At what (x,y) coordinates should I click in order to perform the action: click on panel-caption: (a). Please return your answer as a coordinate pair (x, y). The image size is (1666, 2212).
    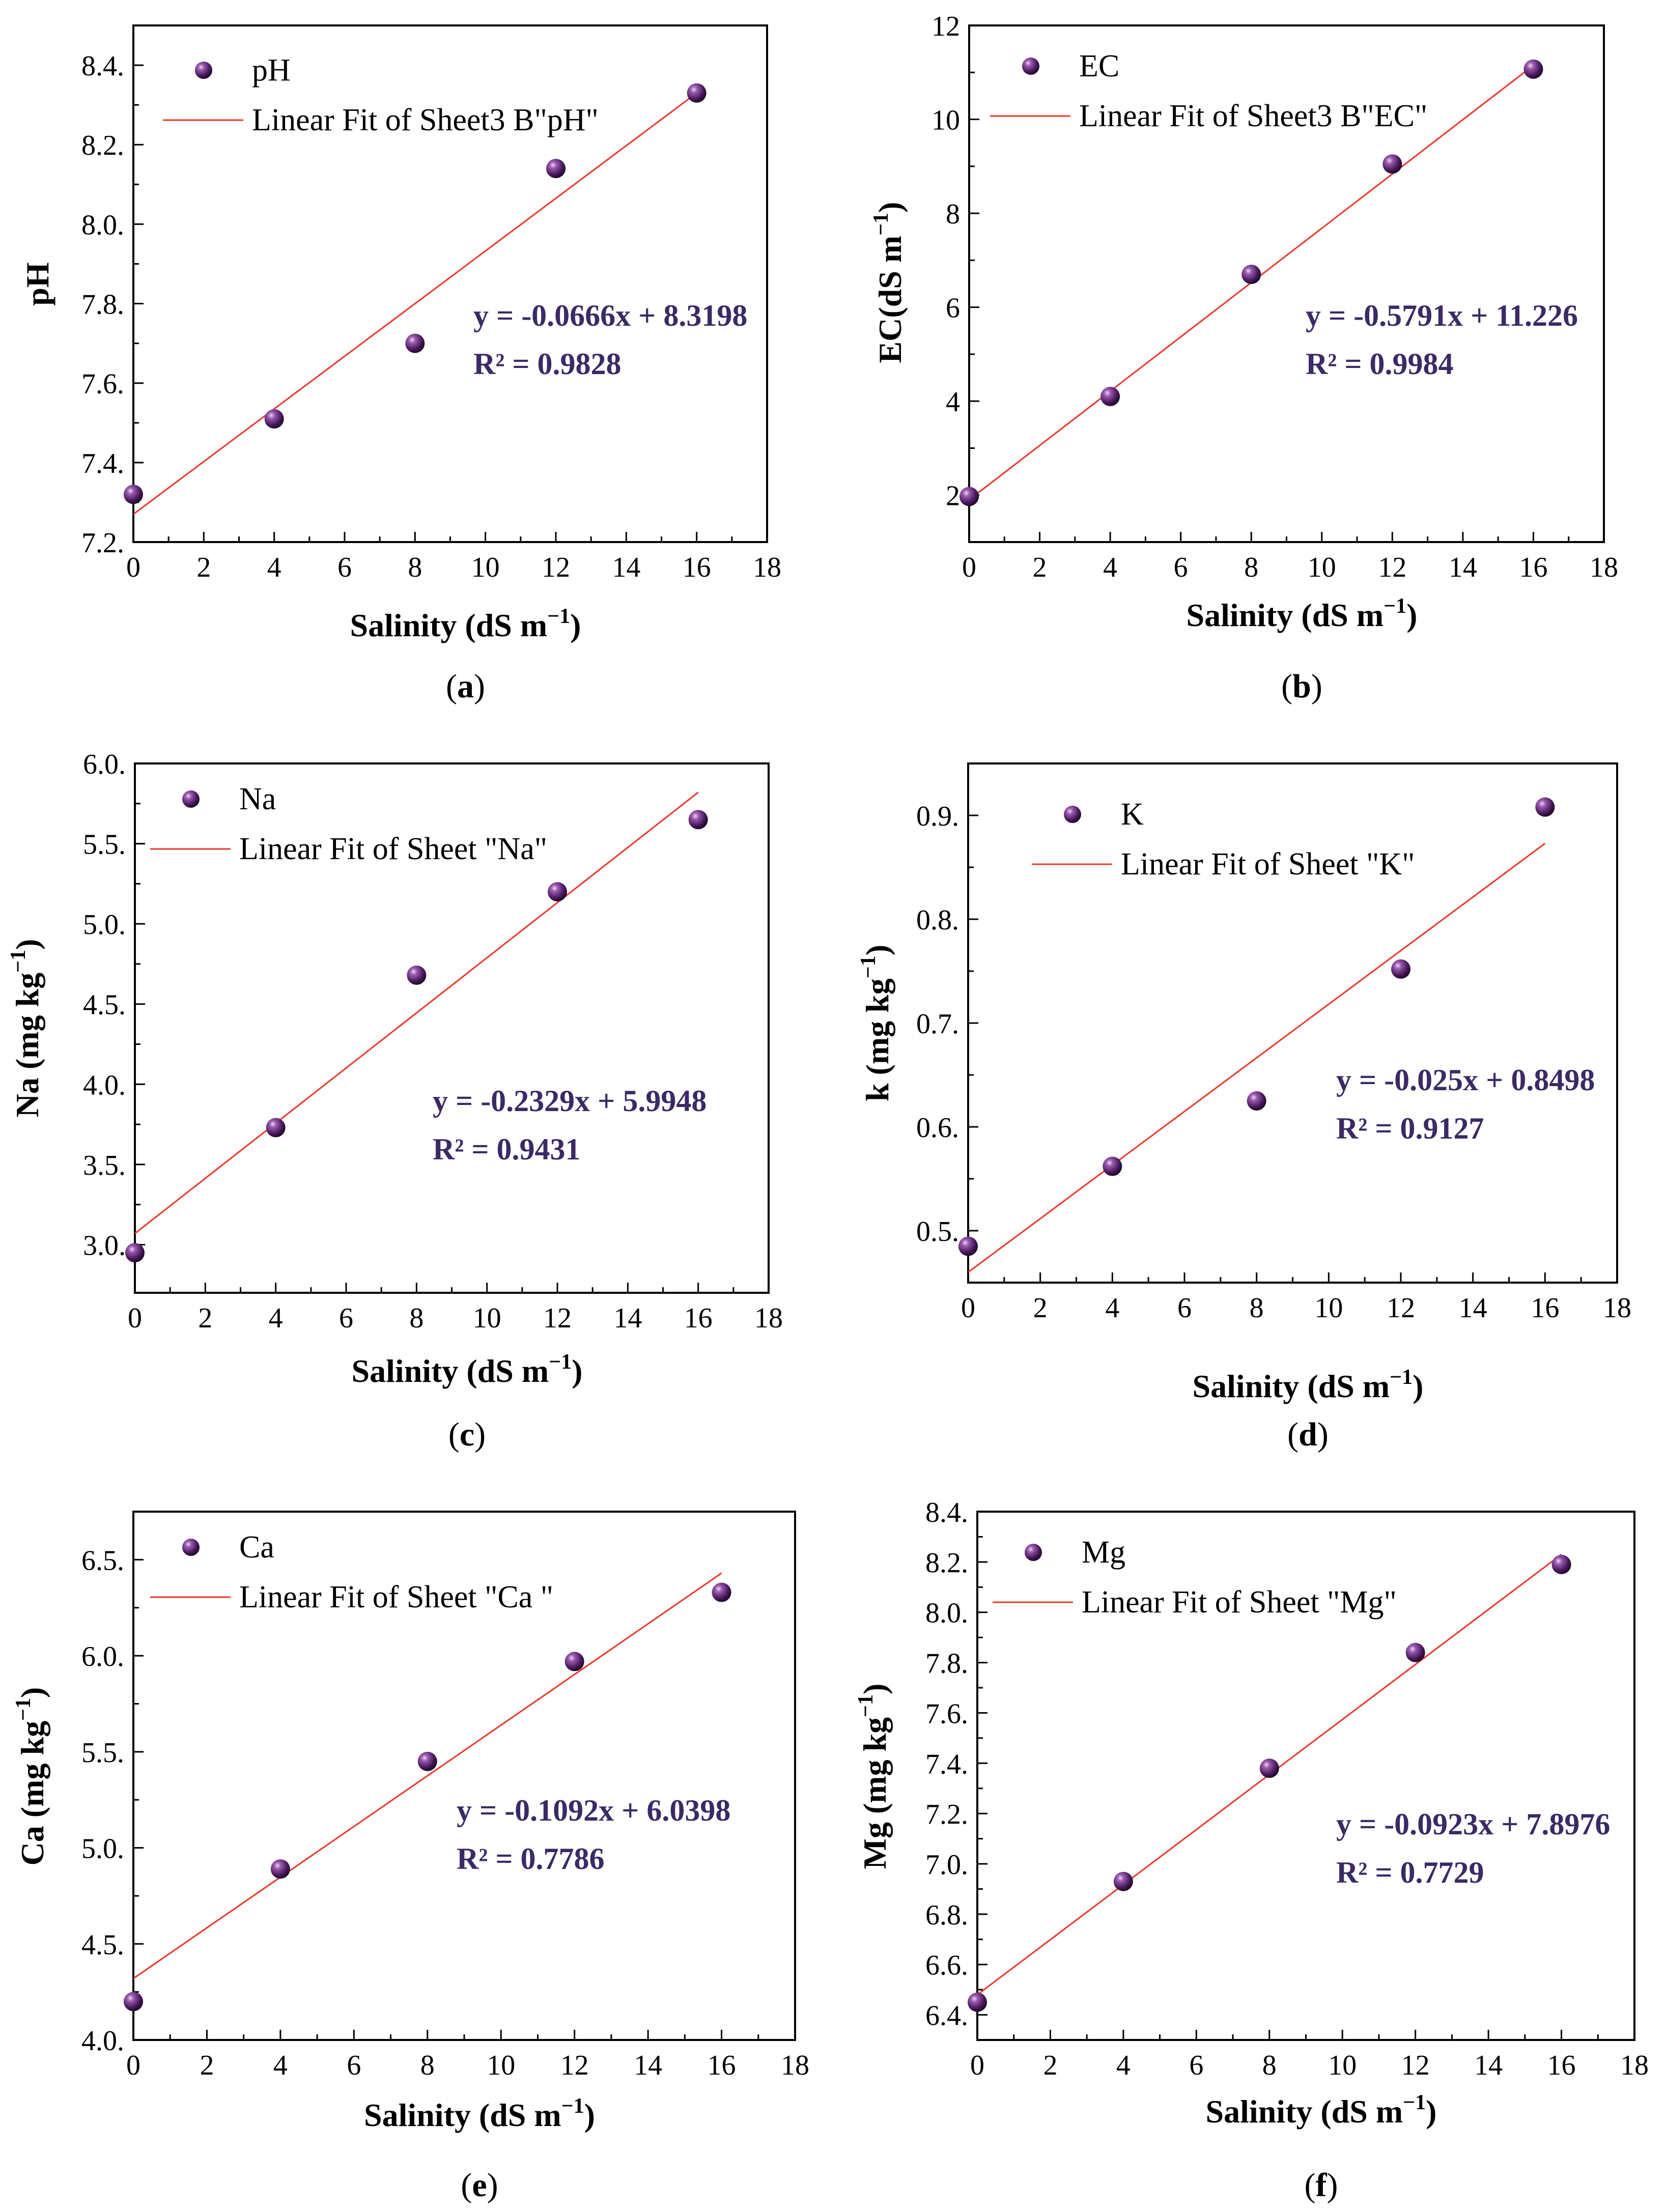
    Looking at the image, I should click on (466, 686).